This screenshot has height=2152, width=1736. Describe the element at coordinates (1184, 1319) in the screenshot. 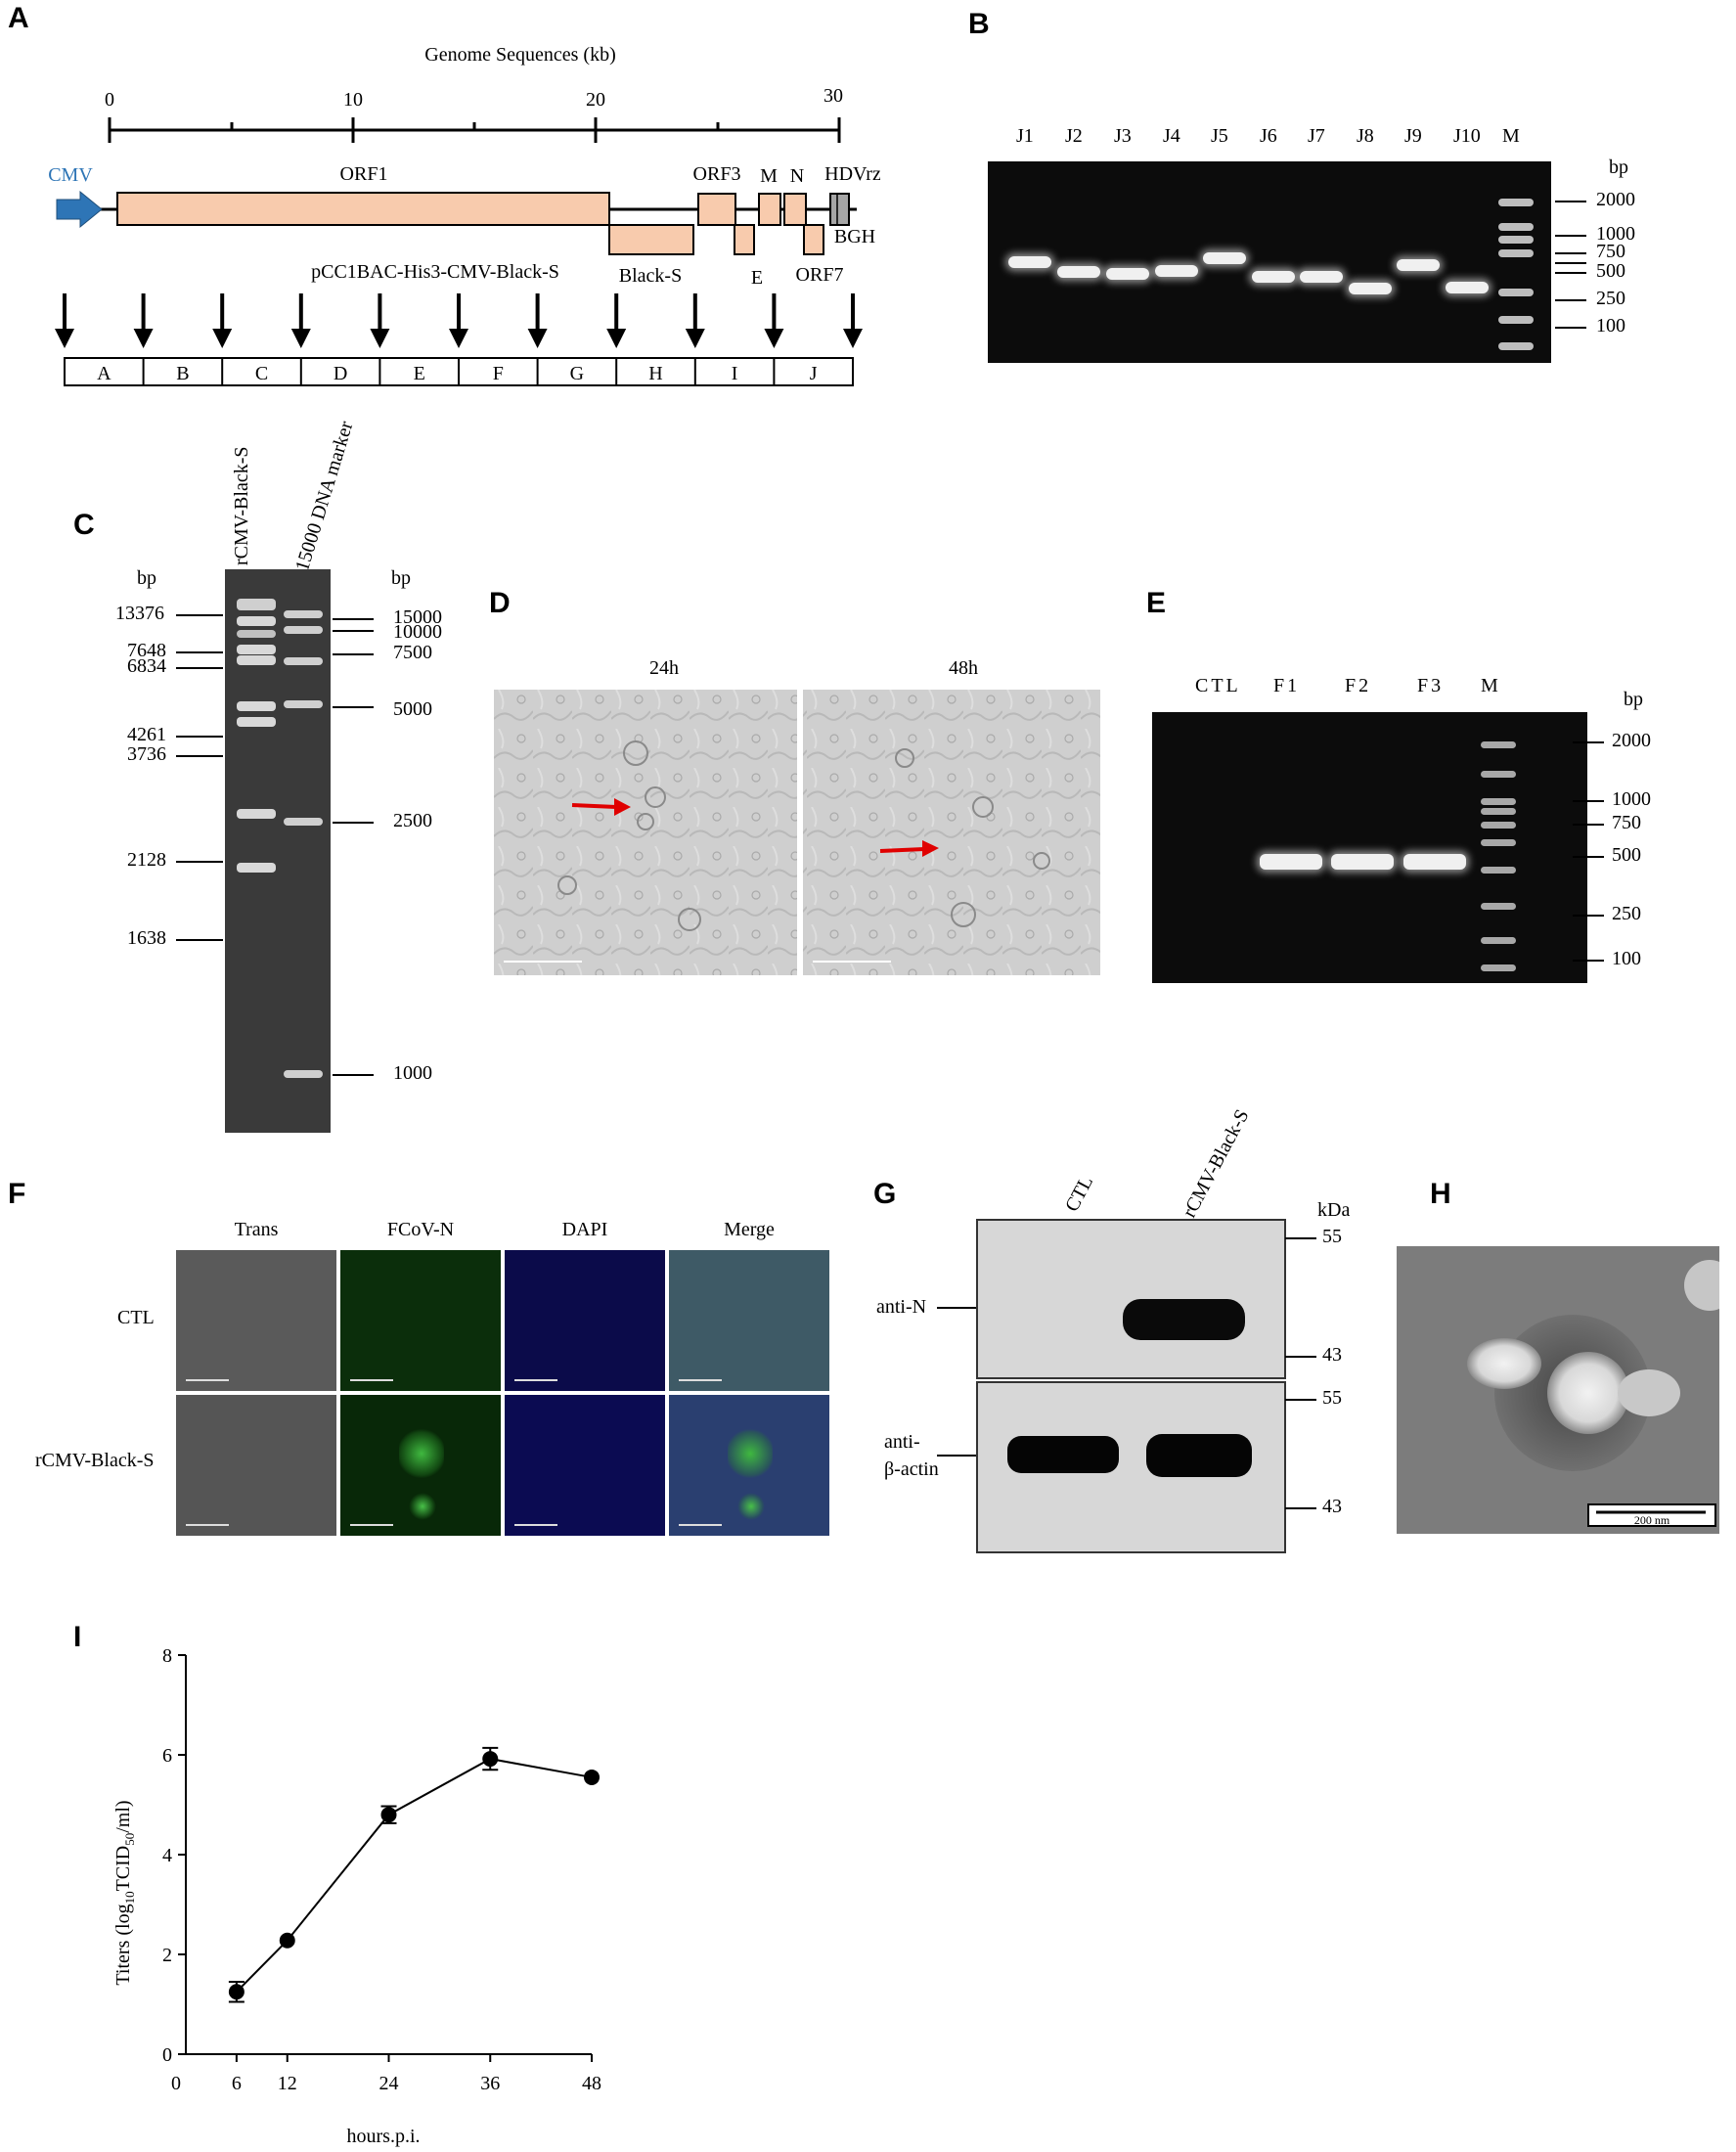

I see `wb-band-n` at that location.